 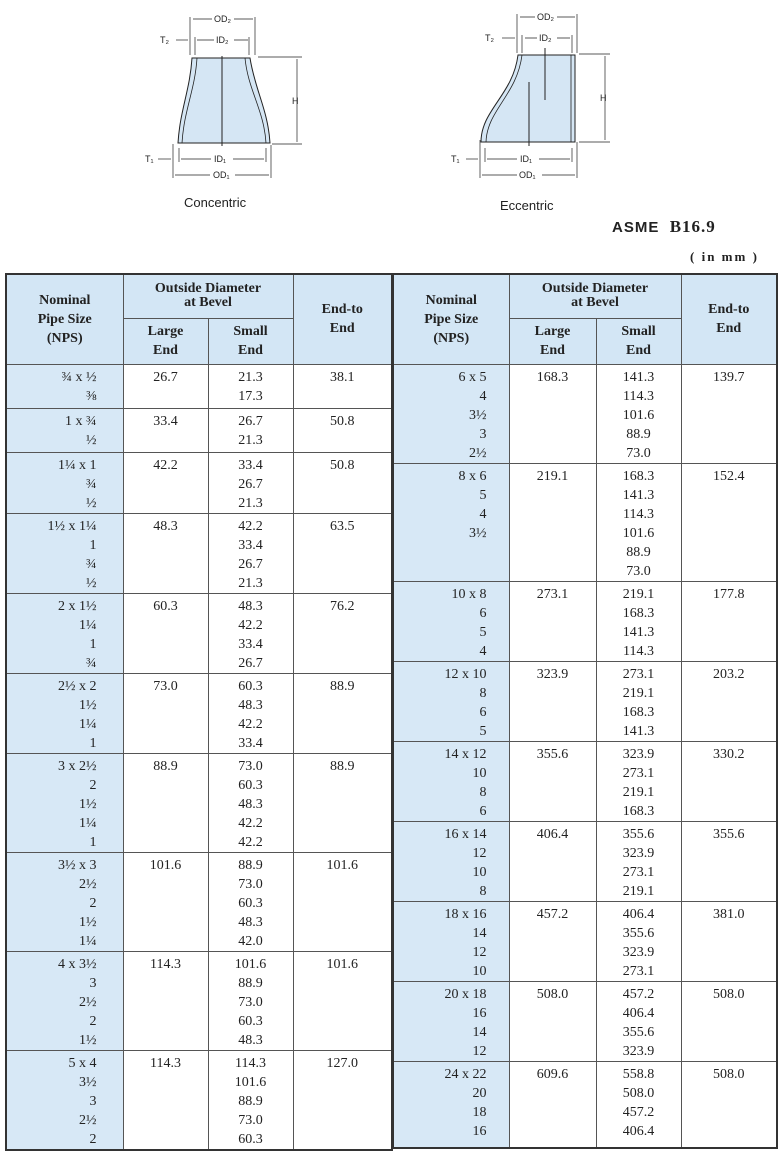 What do you see at coordinates (638, 712) in the screenshot?
I see `small-end-value: 168.3` at bounding box center [638, 712].